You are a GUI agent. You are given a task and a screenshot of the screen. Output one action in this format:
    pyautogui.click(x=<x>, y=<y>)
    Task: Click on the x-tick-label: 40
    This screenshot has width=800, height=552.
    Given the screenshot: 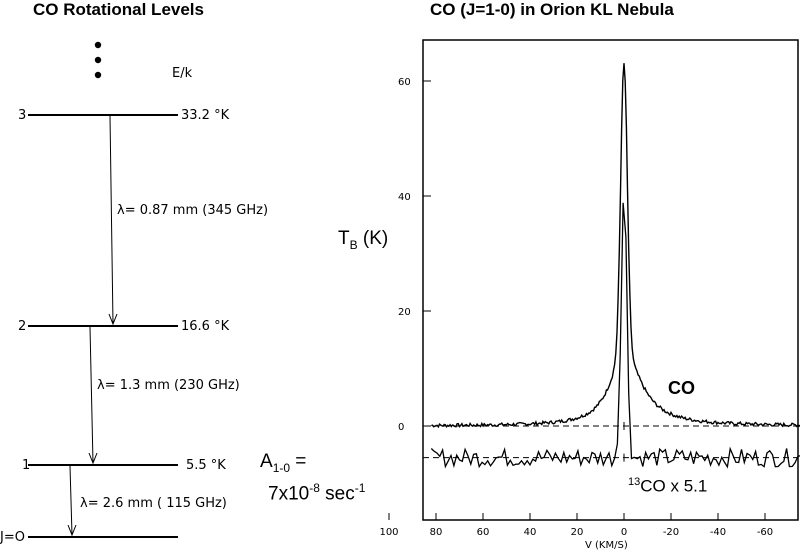 What is the action you would take?
    pyautogui.click(x=530, y=532)
    